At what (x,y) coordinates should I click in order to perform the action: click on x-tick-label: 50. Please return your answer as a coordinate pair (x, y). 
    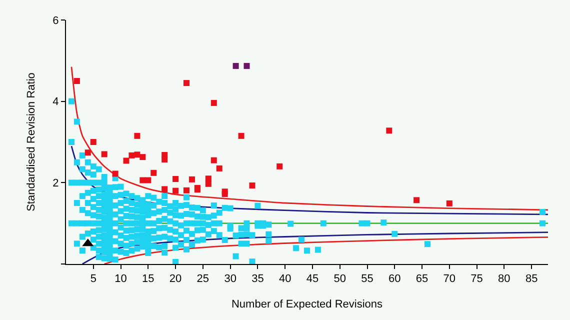
    Looking at the image, I should click on (340, 279).